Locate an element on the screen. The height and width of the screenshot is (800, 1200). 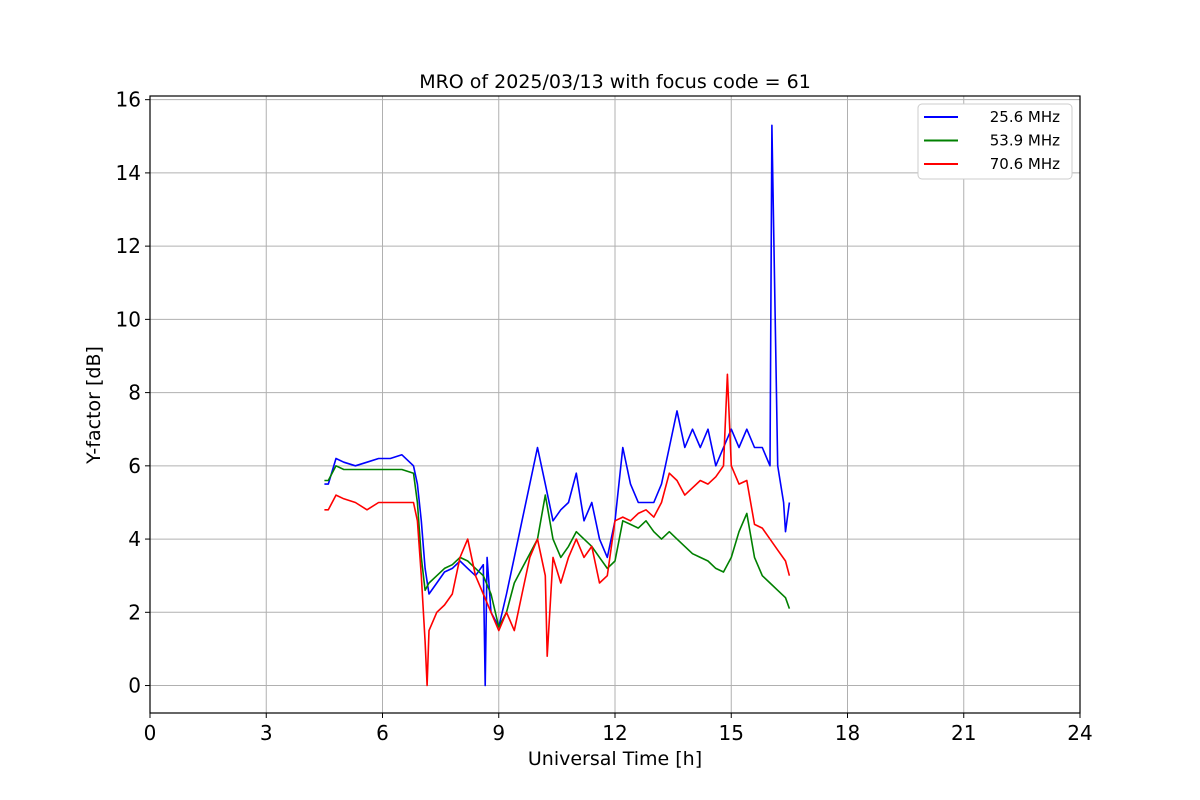
y-tick-label: 10 is located at coordinates (128, 319).